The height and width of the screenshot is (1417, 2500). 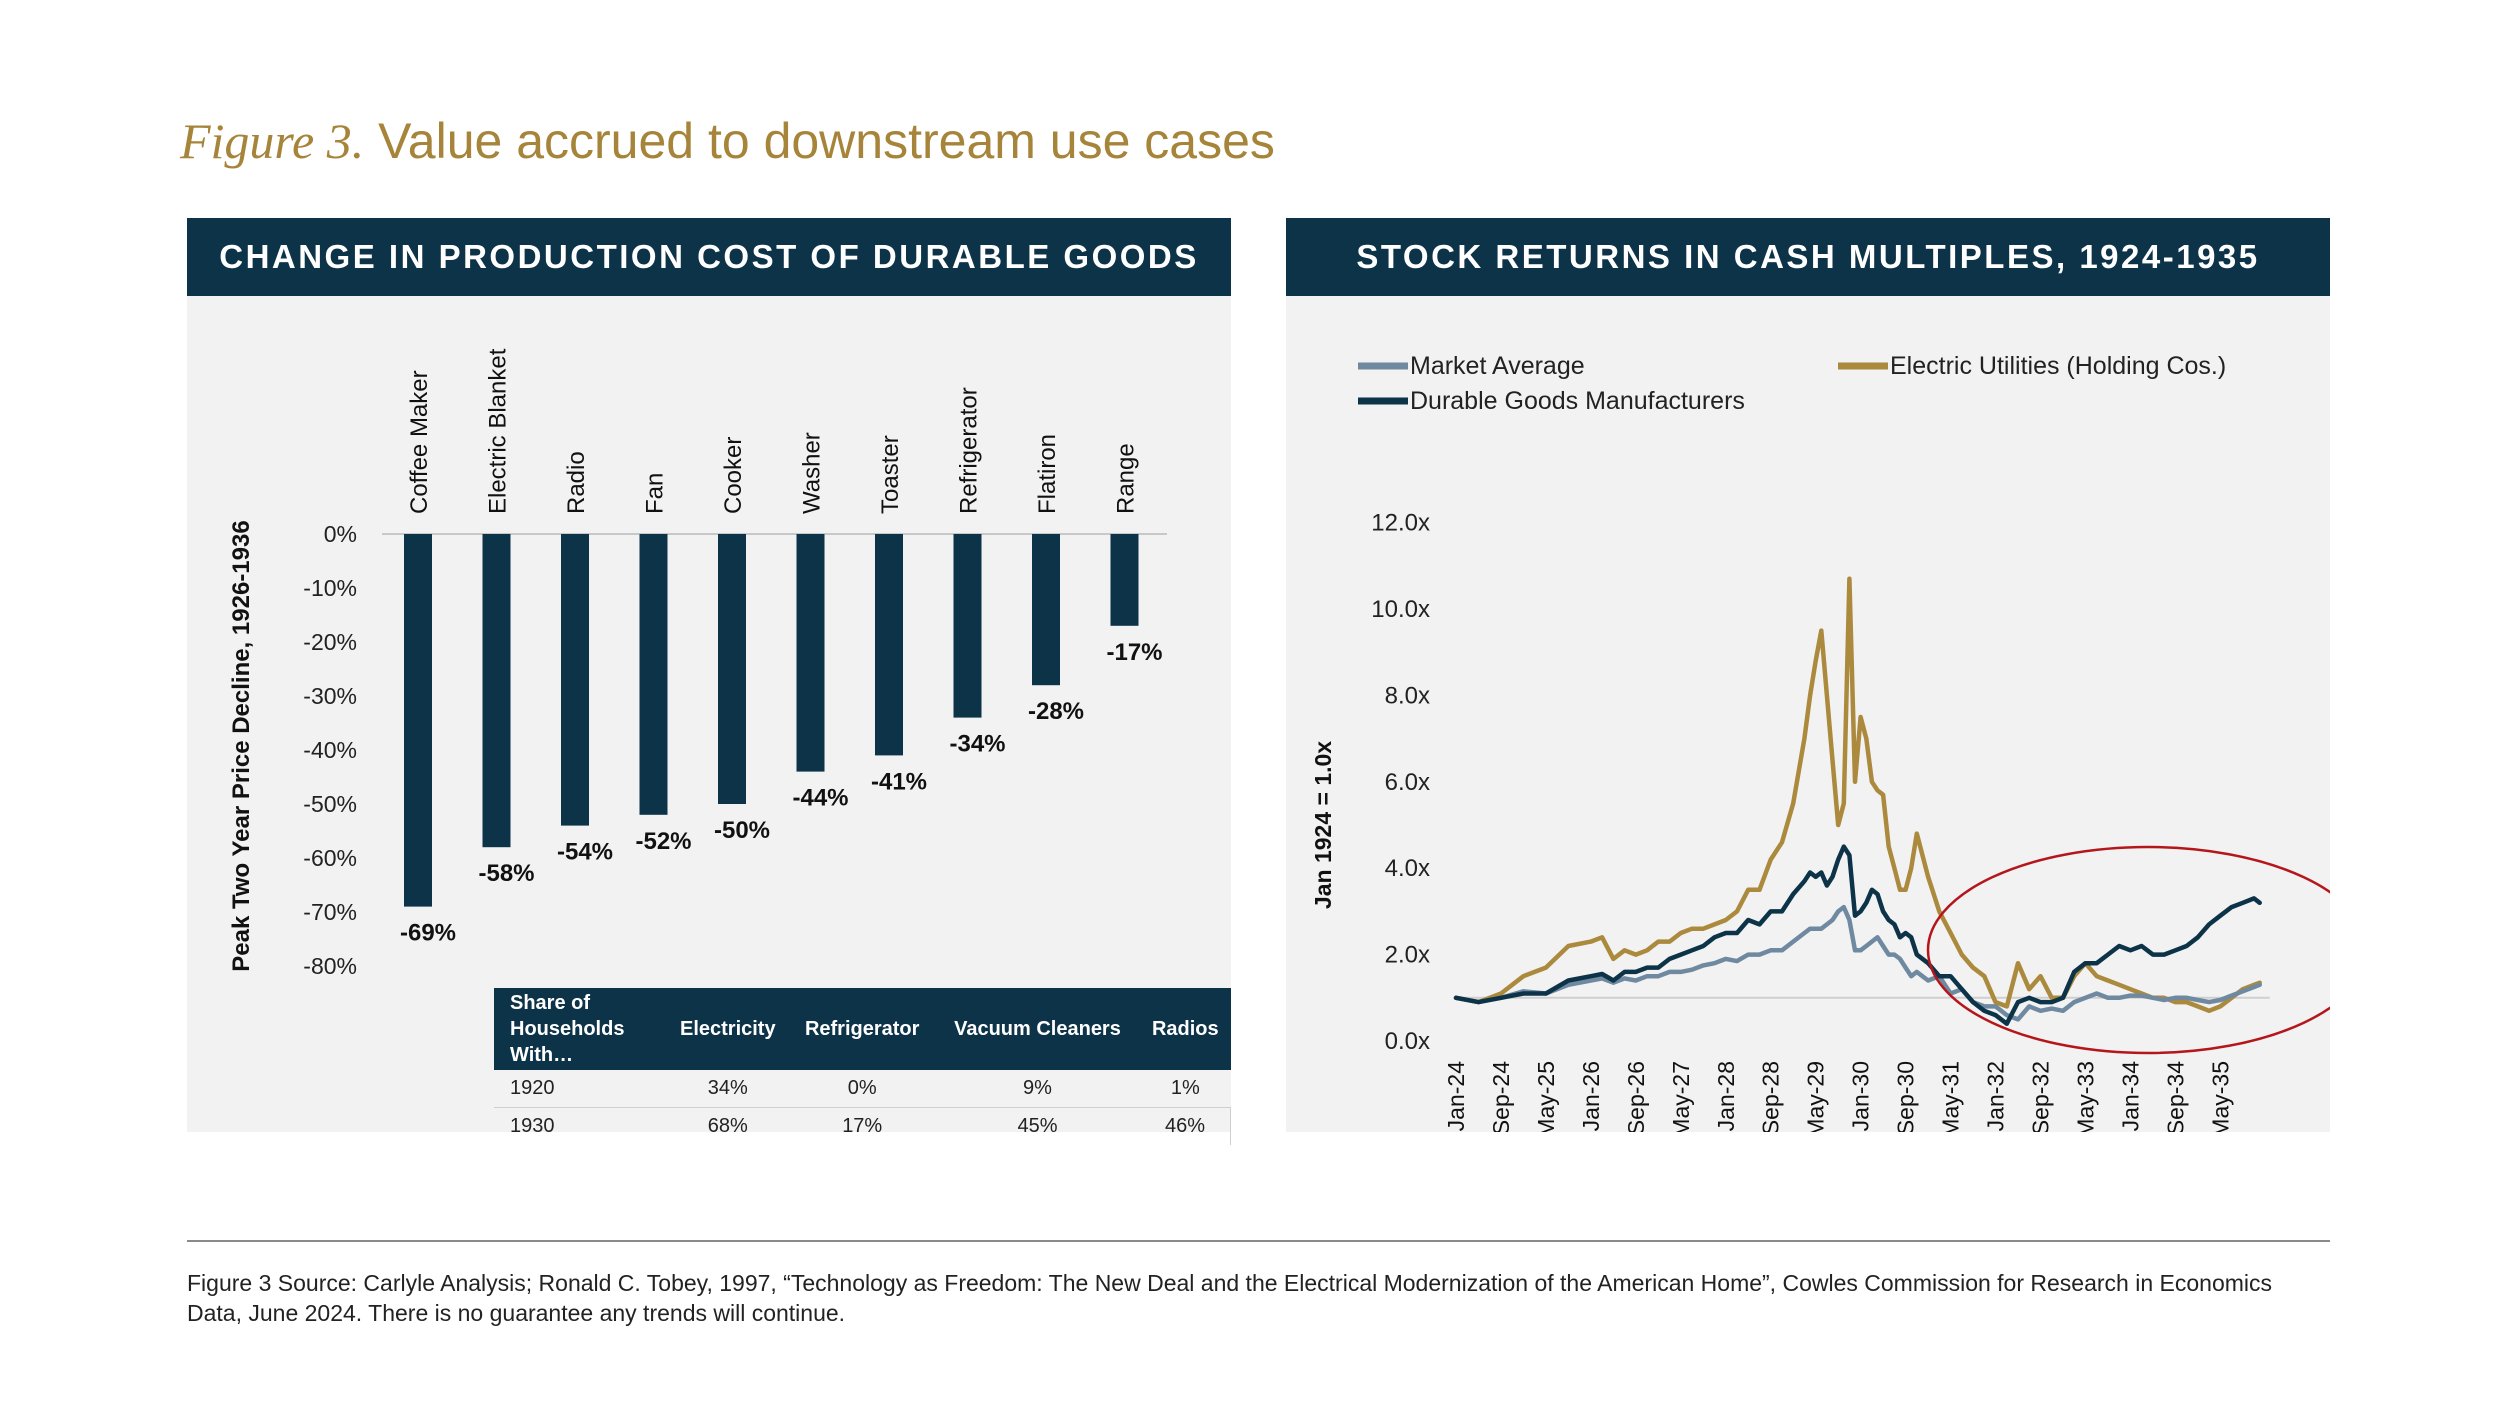 What do you see at coordinates (1407, 955) in the screenshot?
I see `y-tick-label: 2.0x` at bounding box center [1407, 955].